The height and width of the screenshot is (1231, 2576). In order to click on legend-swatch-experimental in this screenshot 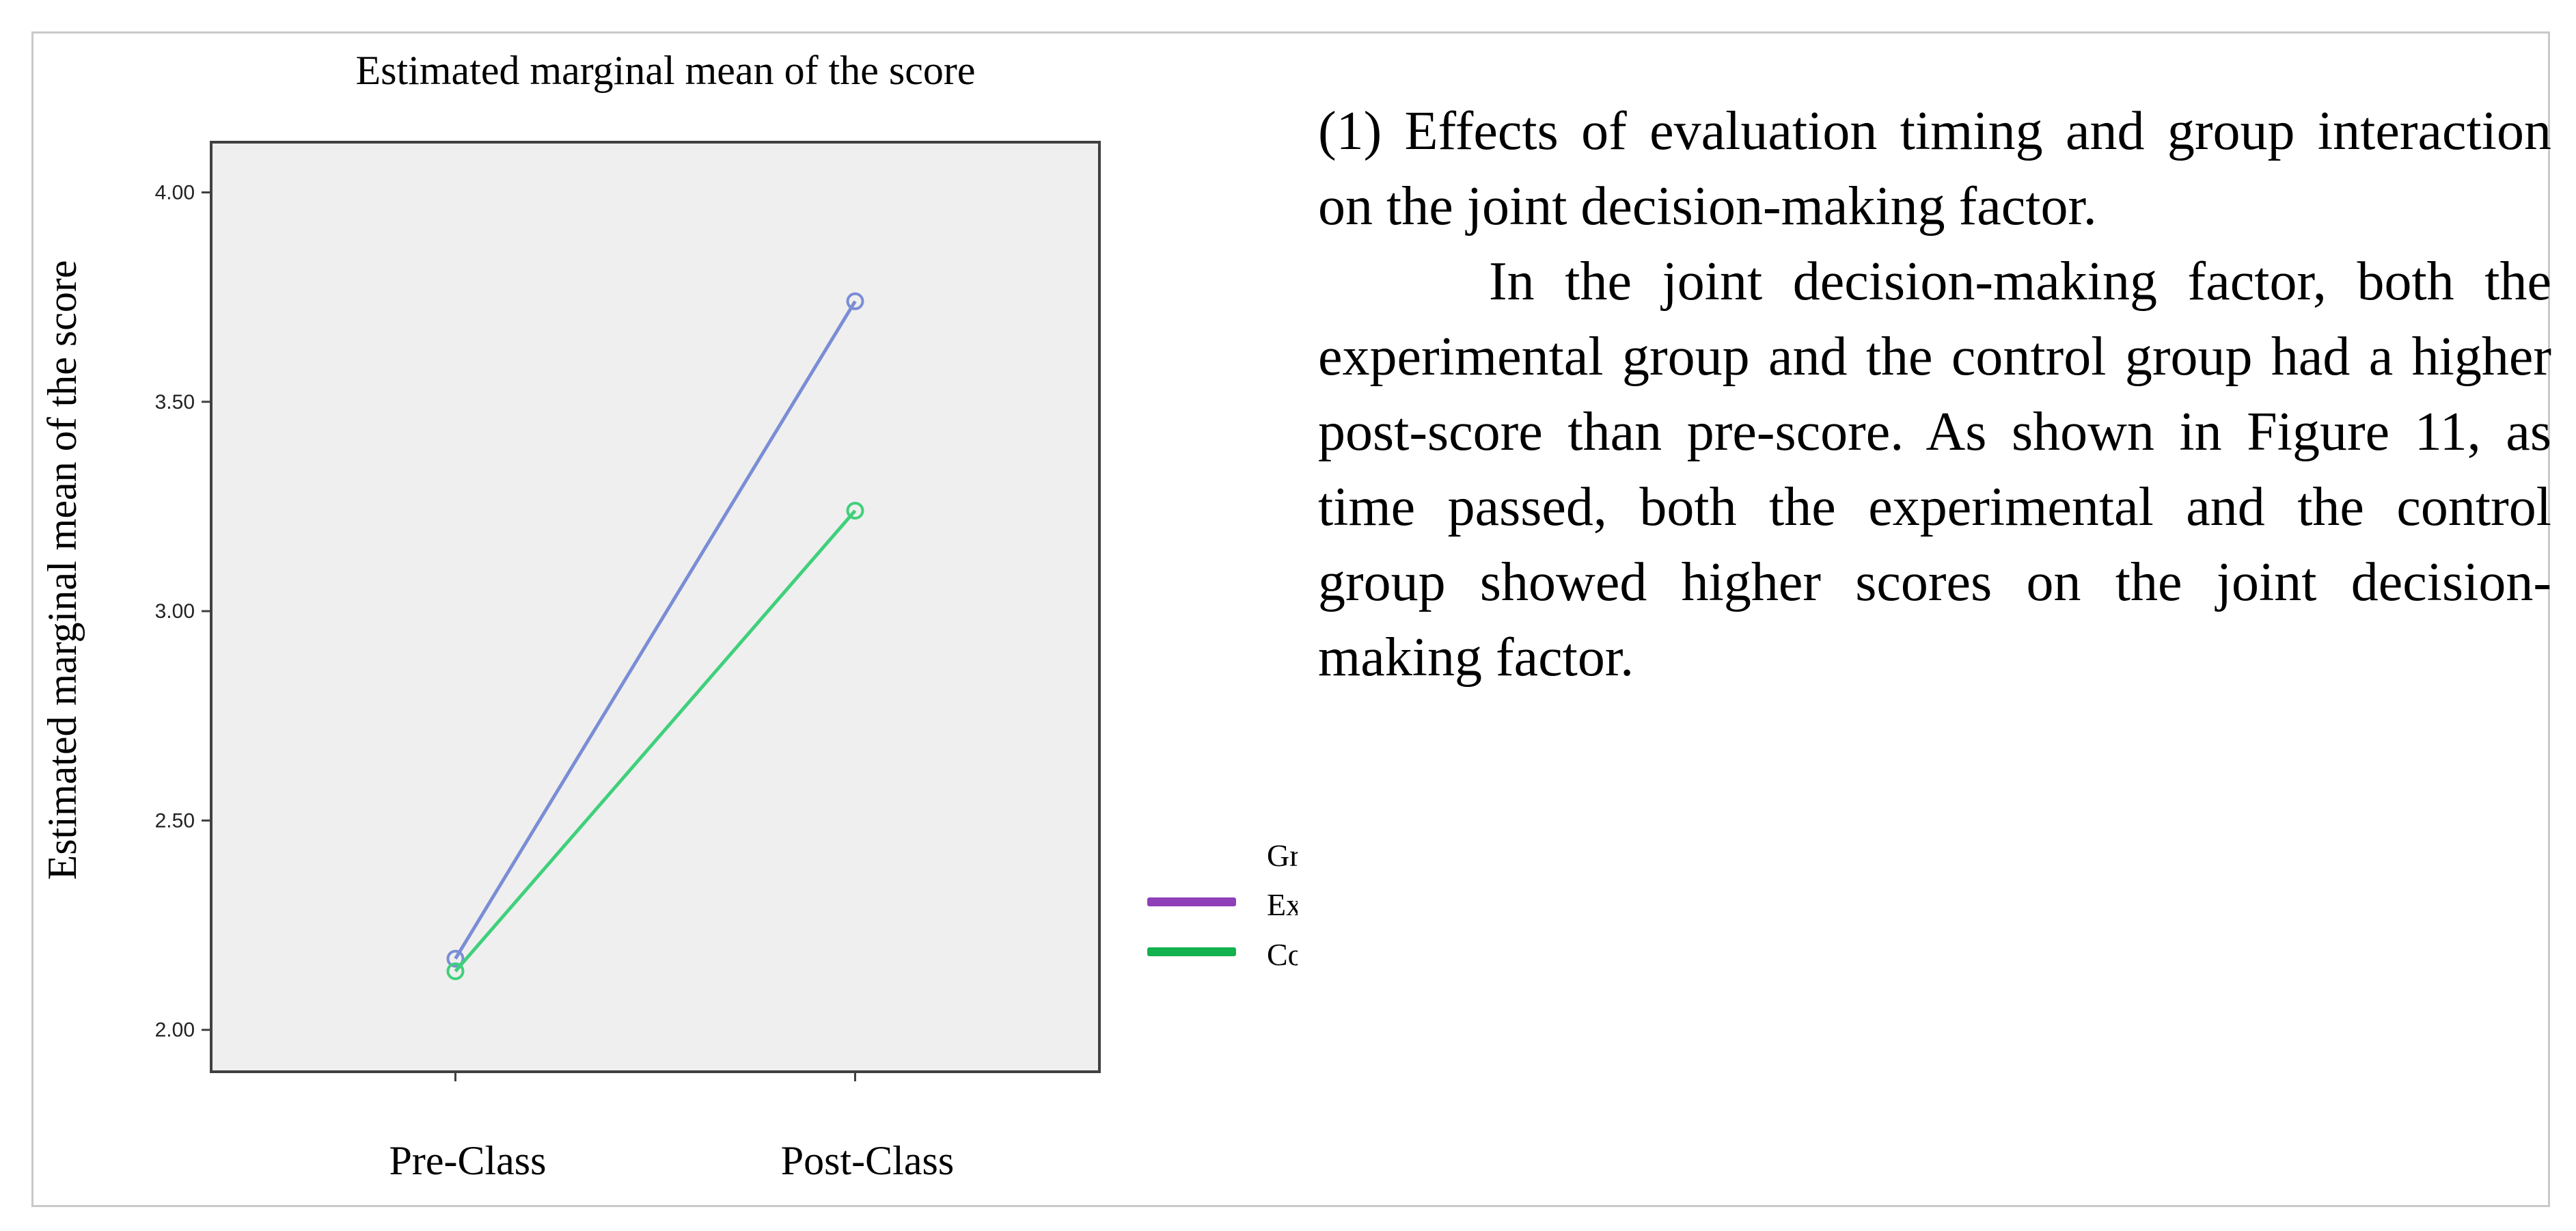, I will do `click(1191, 901)`.